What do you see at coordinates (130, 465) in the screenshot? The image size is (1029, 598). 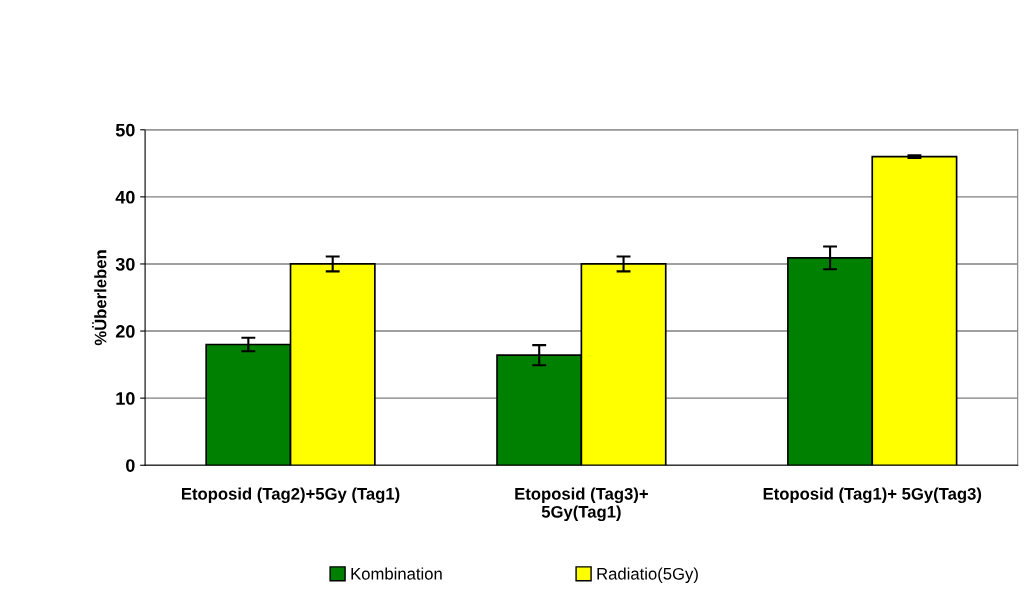 I see `y-tick-label: 0` at bounding box center [130, 465].